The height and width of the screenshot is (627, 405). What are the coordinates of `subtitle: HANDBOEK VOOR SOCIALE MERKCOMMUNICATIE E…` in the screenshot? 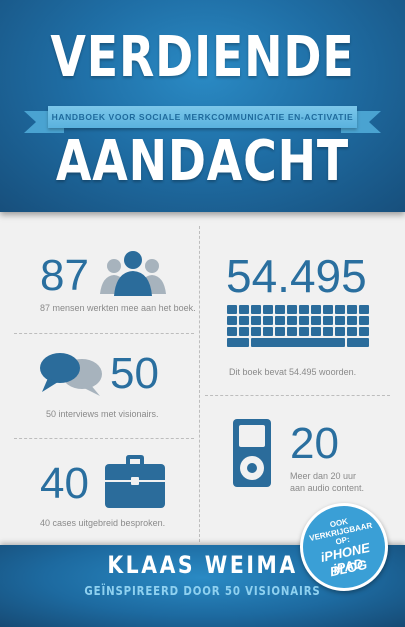 It's located at (202, 117).